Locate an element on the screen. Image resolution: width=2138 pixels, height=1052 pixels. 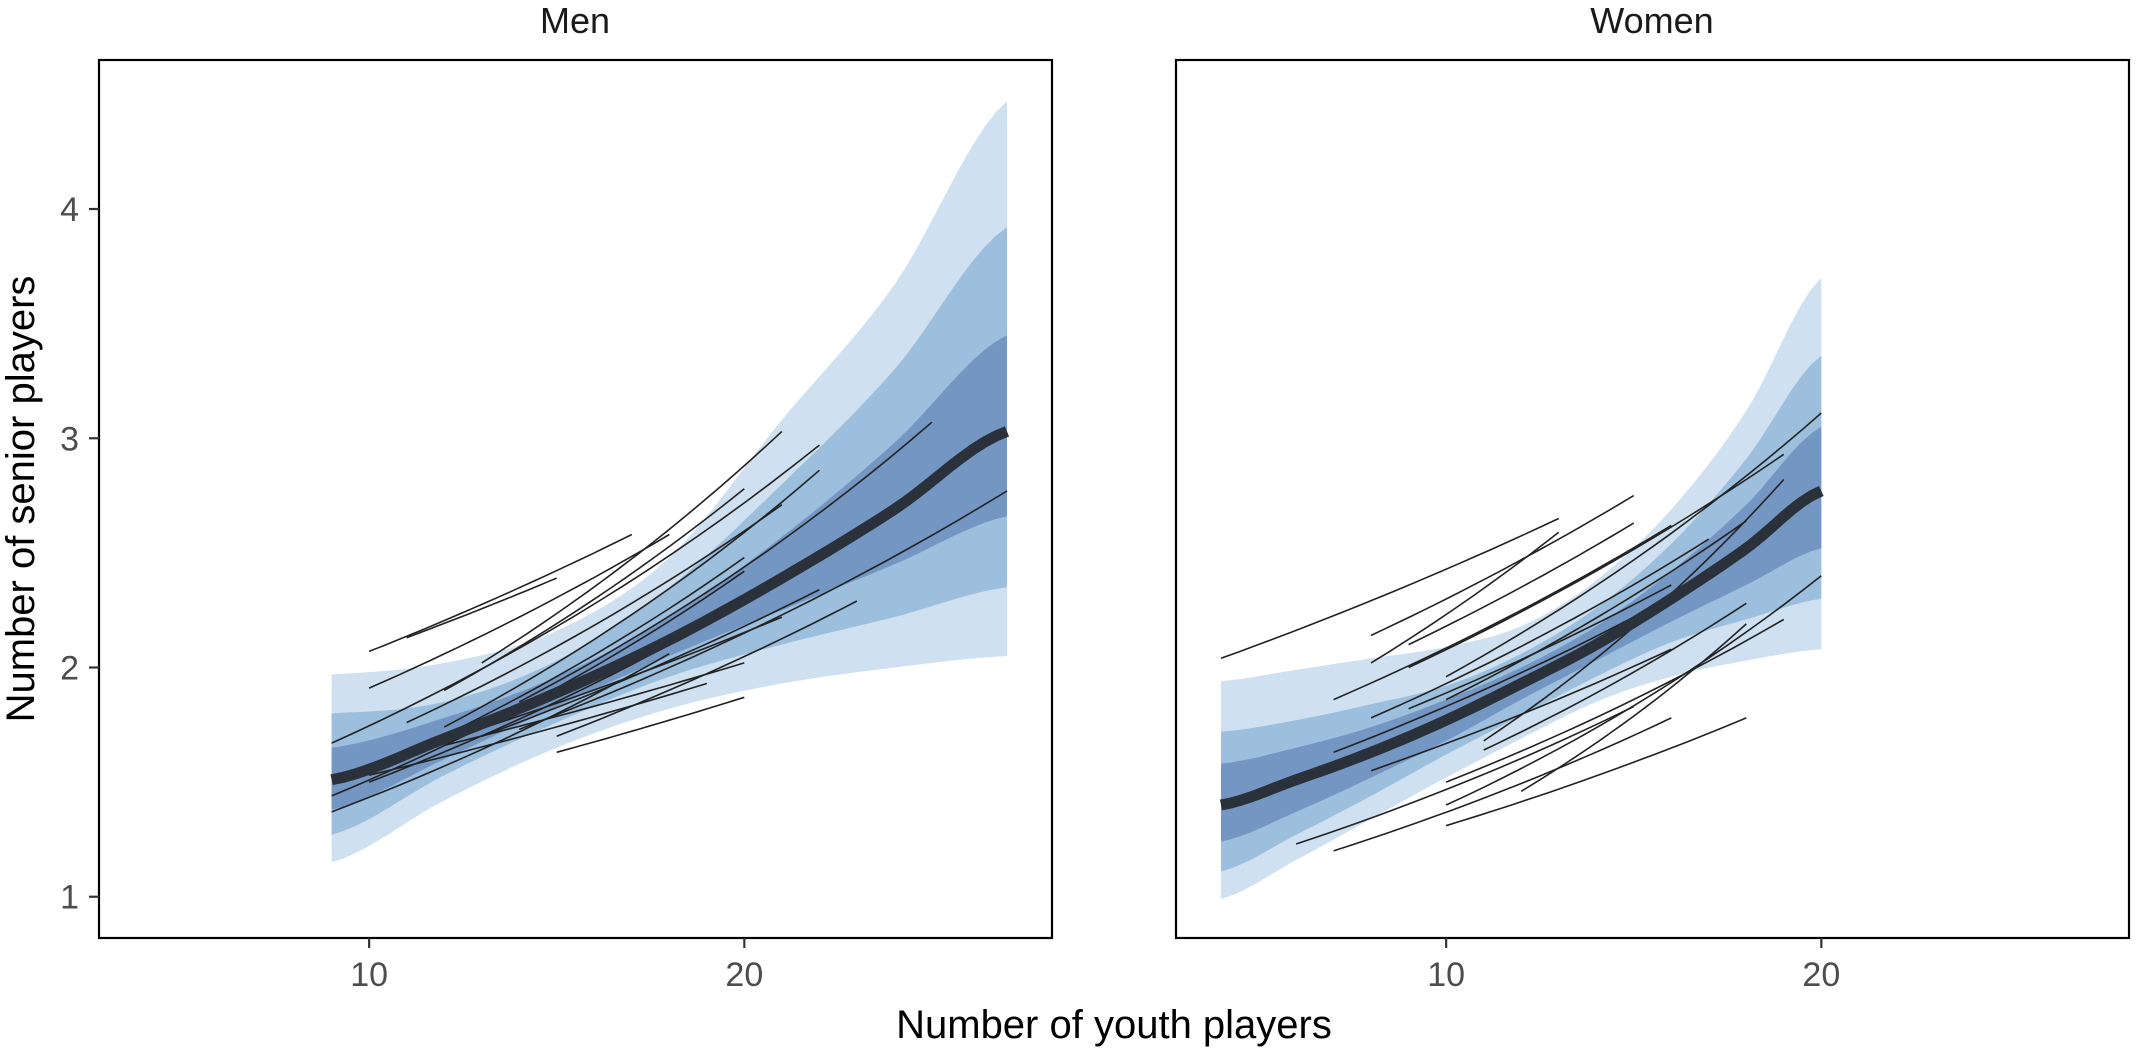
mean-line-women is located at coordinates (1521, 648).